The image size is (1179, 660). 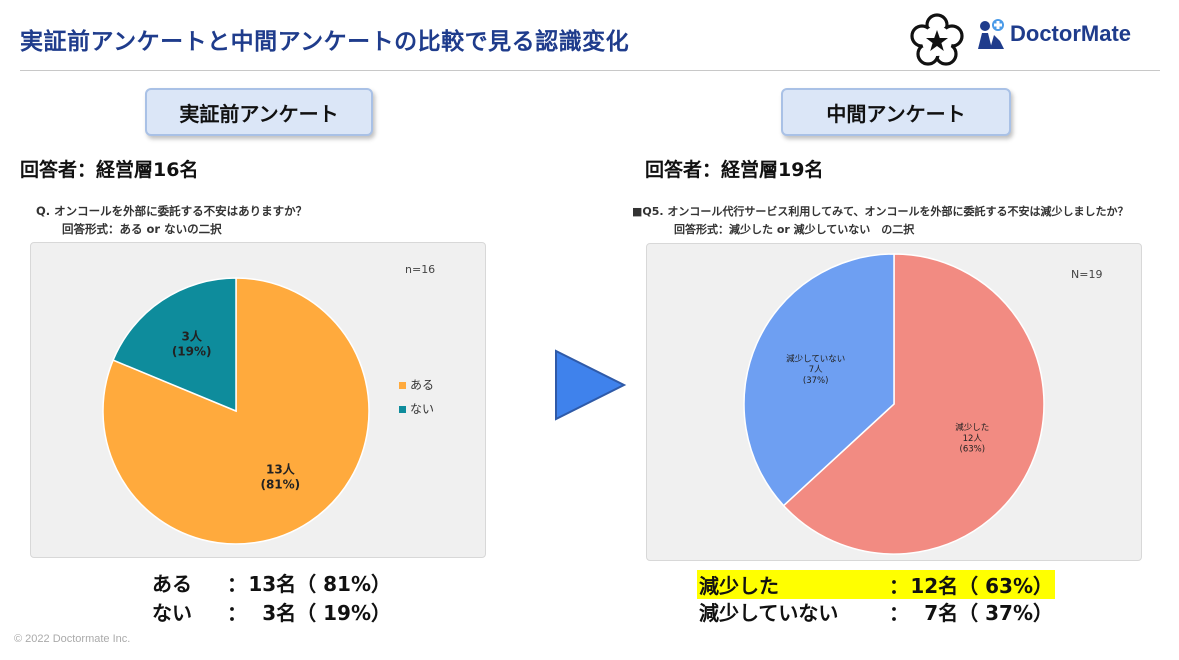 What do you see at coordinates (590, 70) in the screenshot?
I see `header-divider` at bounding box center [590, 70].